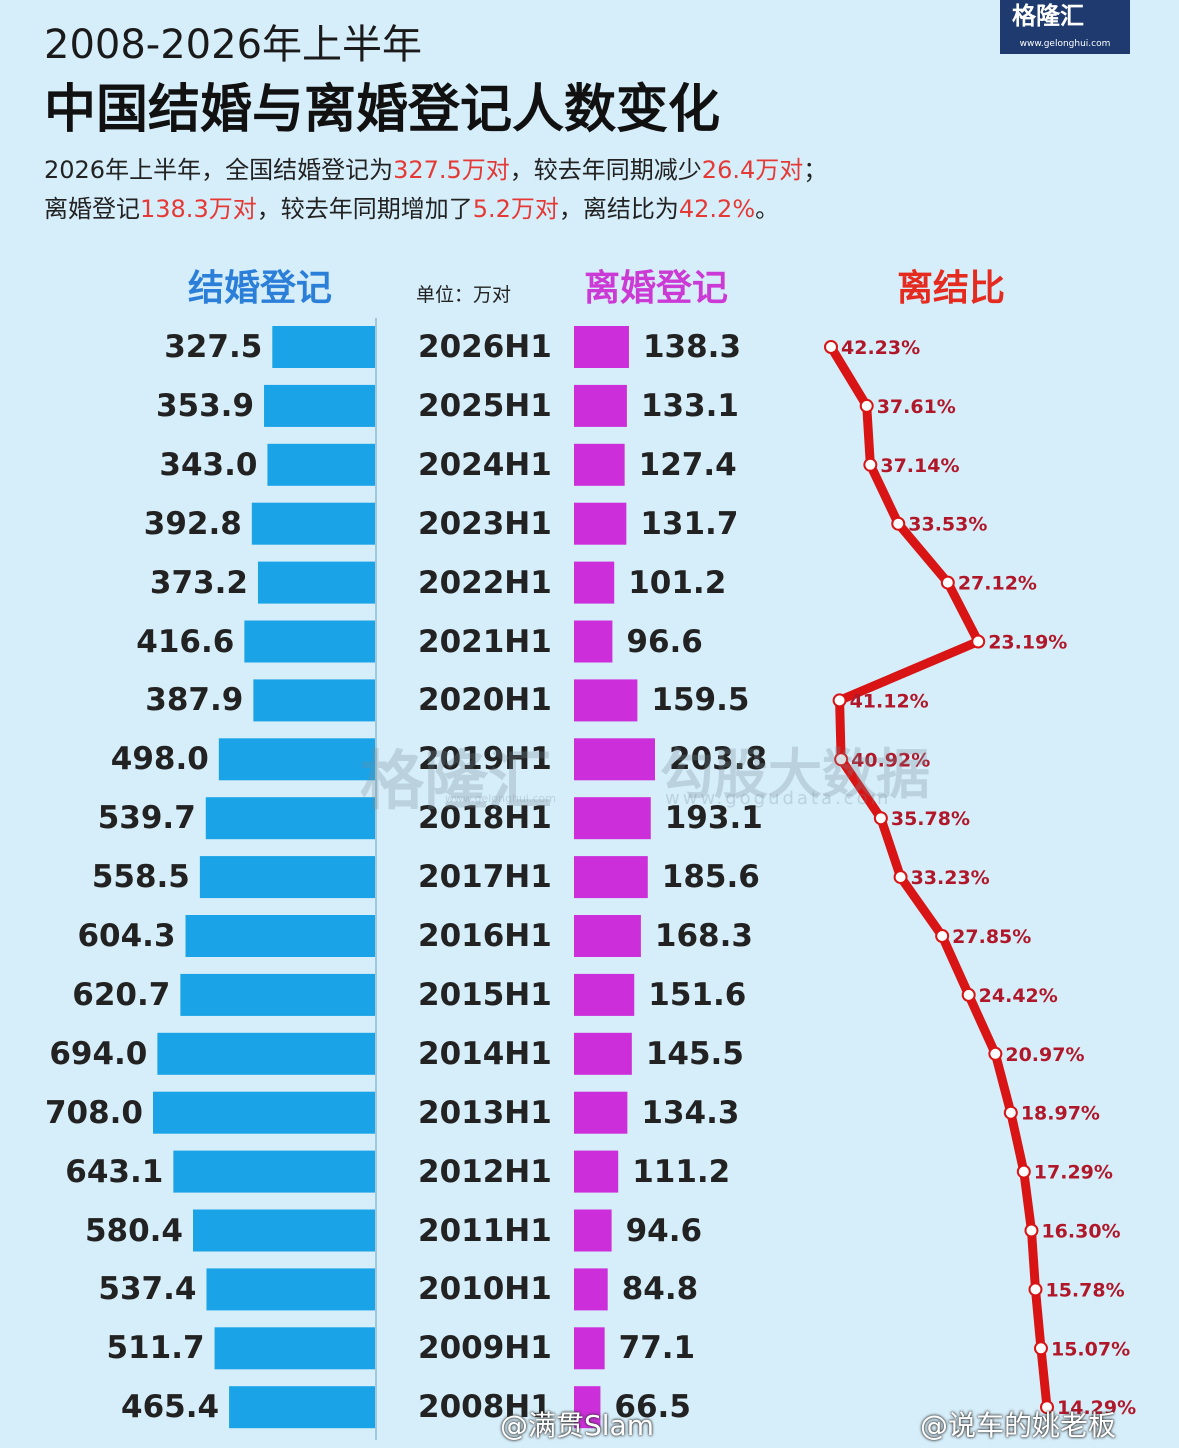 This screenshot has height=1448, width=1179. I want to click on ratio-value-label: 37.14%, so click(919, 466).